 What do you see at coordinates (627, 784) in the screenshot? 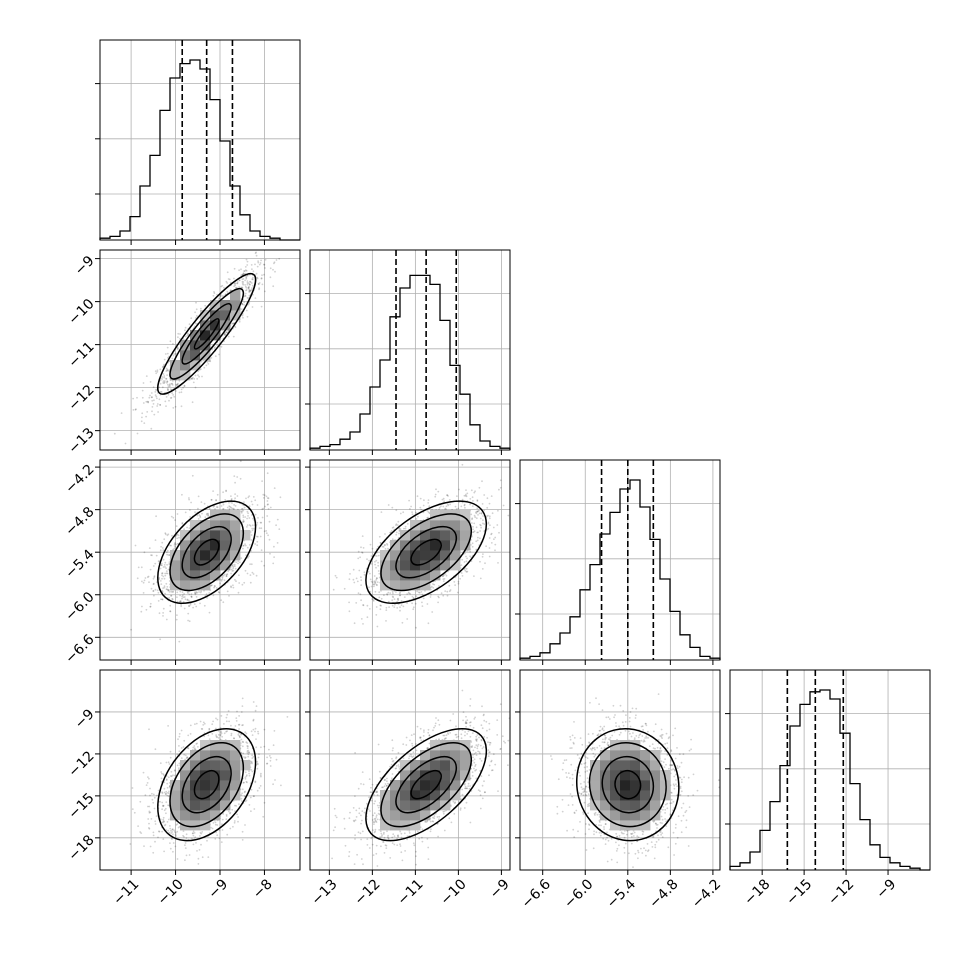
I see `contour-line` at bounding box center [627, 784].